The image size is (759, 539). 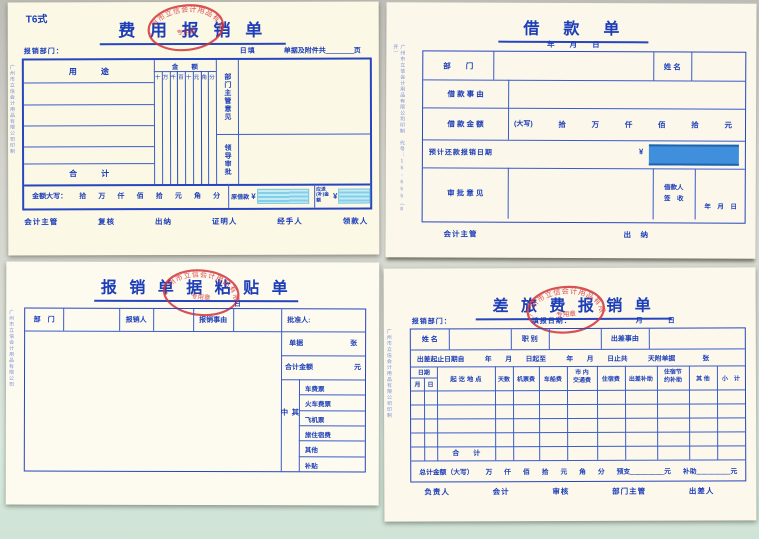 I want to click on loan-amount-label: 借 款 金 额, so click(x=465, y=123).